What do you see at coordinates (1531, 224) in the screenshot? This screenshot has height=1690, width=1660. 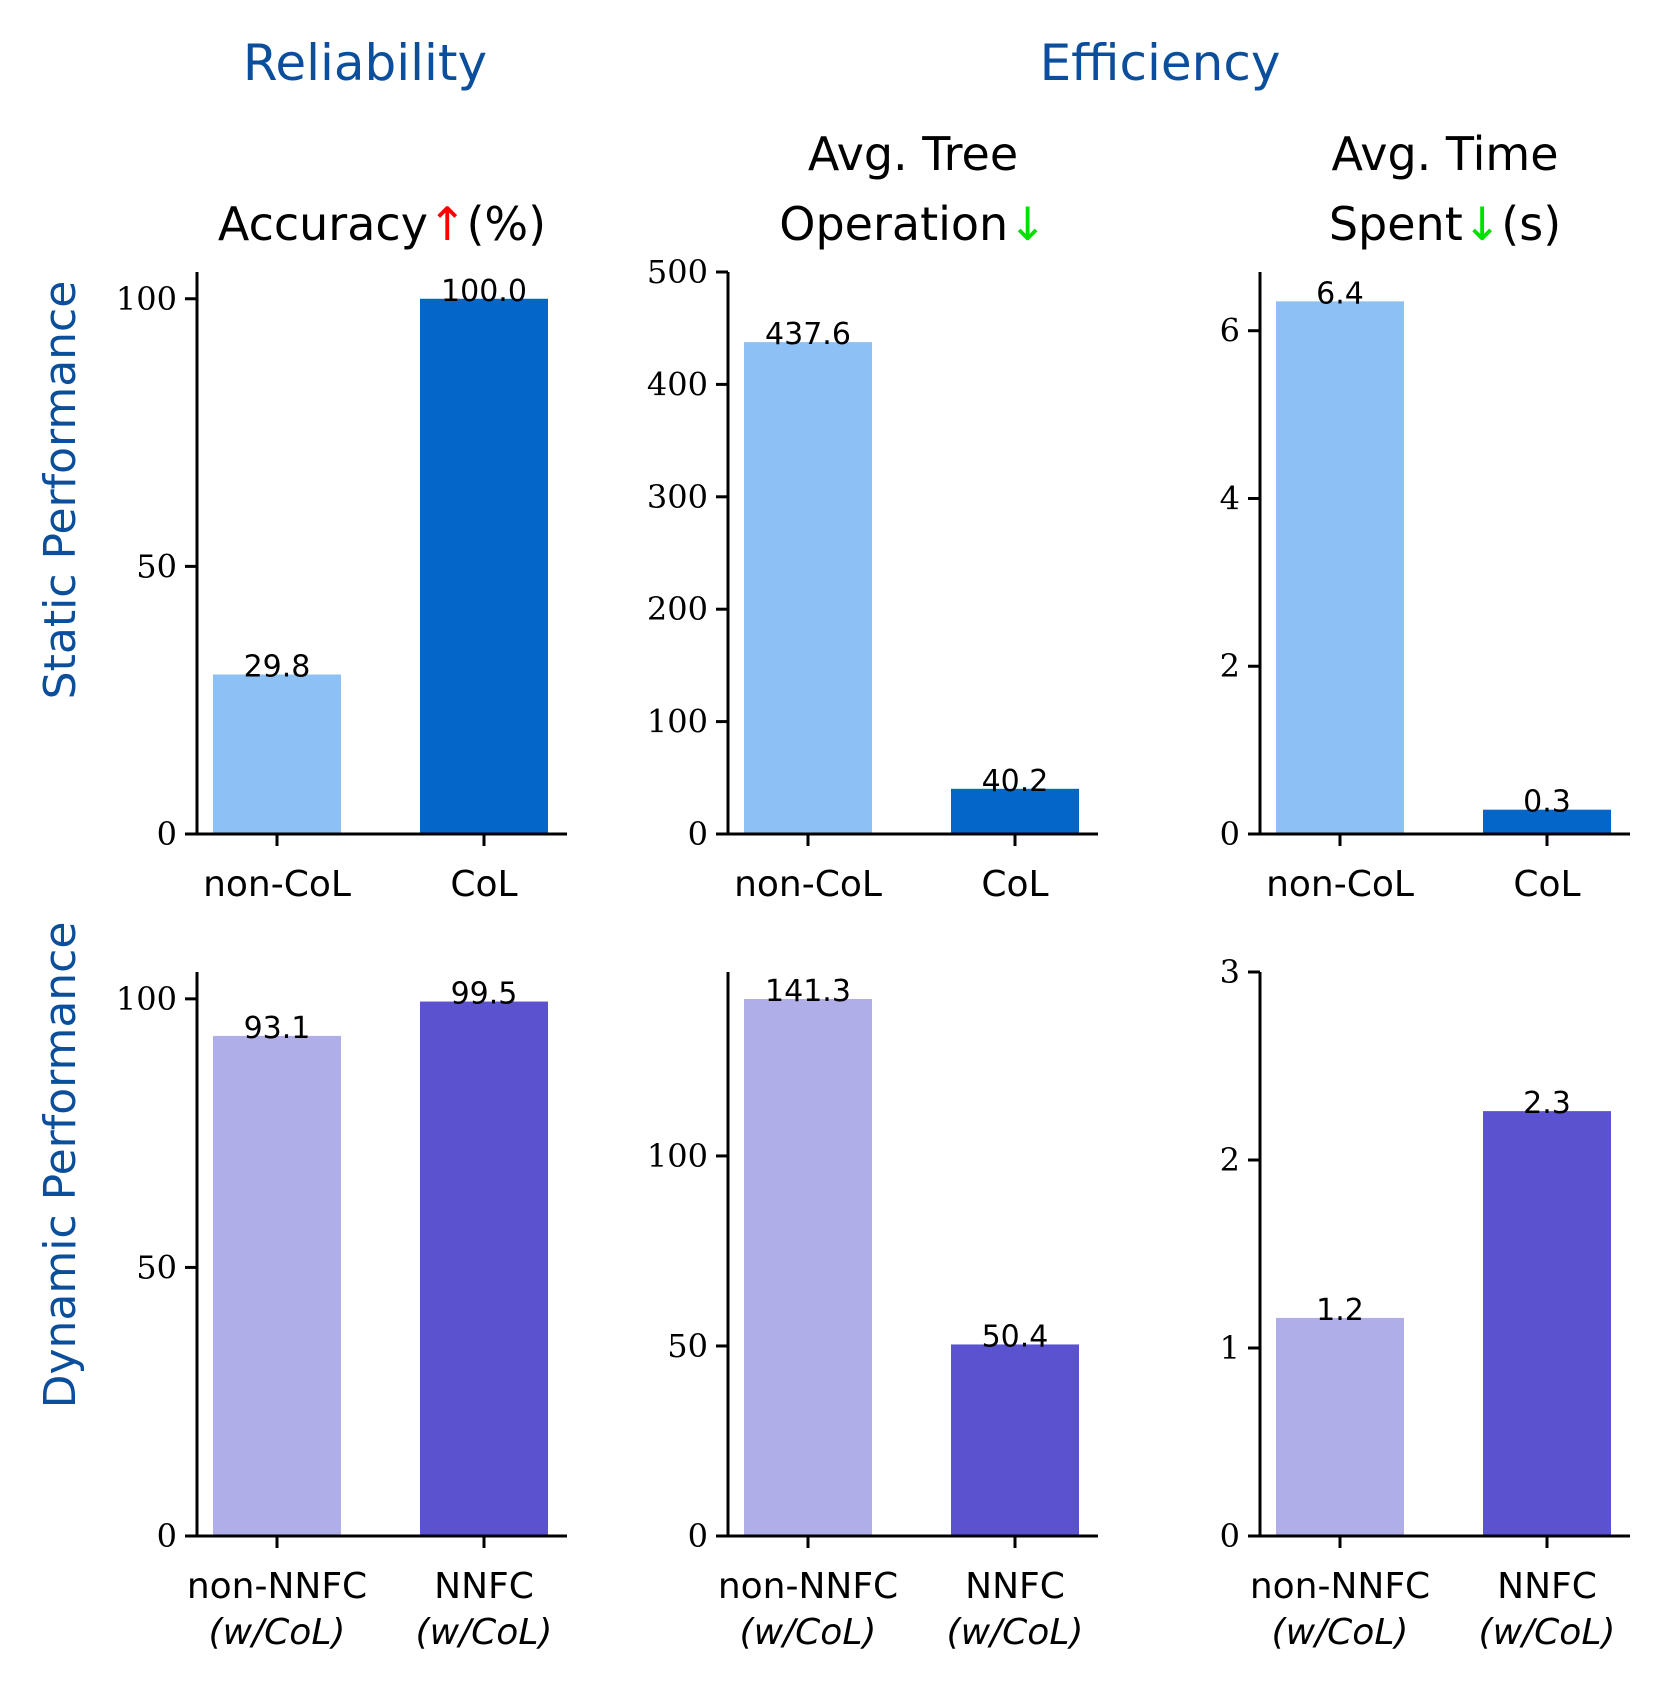 I see `title-suffix: (s)` at bounding box center [1531, 224].